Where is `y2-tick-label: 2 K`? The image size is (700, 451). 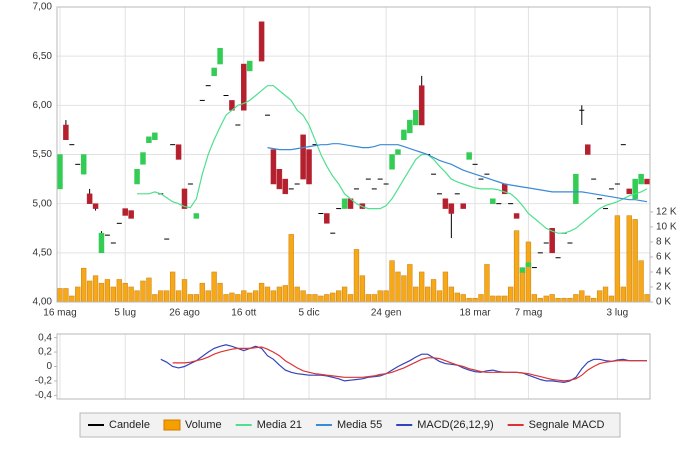 y2-tick-label: 2 K is located at coordinates (663, 287).